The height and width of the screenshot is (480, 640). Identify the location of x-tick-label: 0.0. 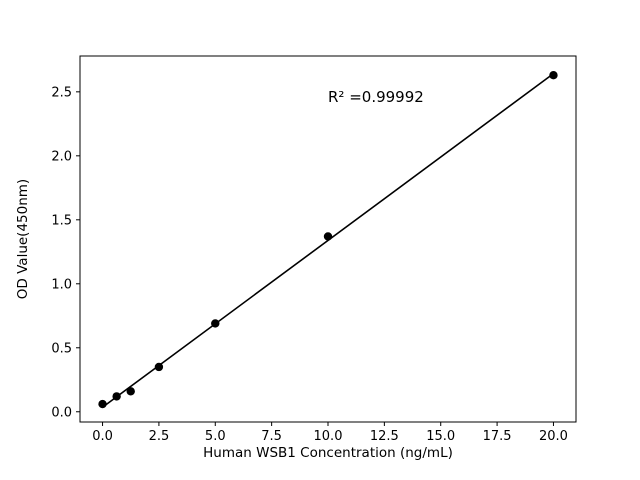
(102, 436).